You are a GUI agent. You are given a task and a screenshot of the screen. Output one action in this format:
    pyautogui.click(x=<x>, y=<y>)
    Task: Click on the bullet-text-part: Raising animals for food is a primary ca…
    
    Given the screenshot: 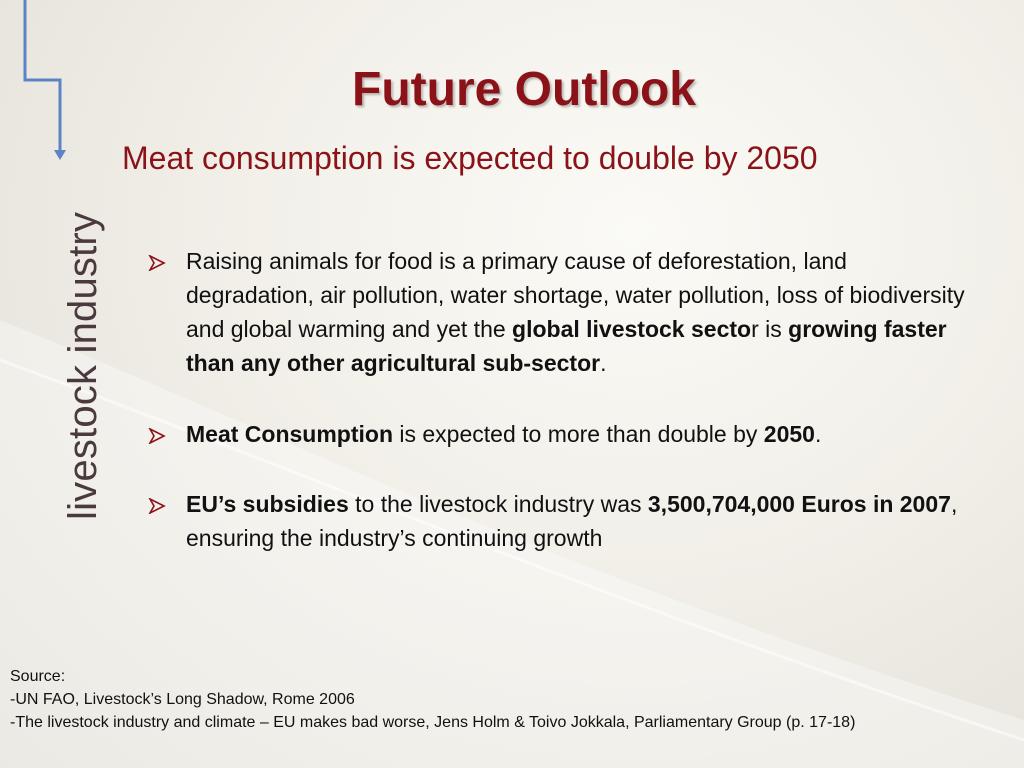 What is the action you would take?
    pyautogui.click(x=575, y=295)
    